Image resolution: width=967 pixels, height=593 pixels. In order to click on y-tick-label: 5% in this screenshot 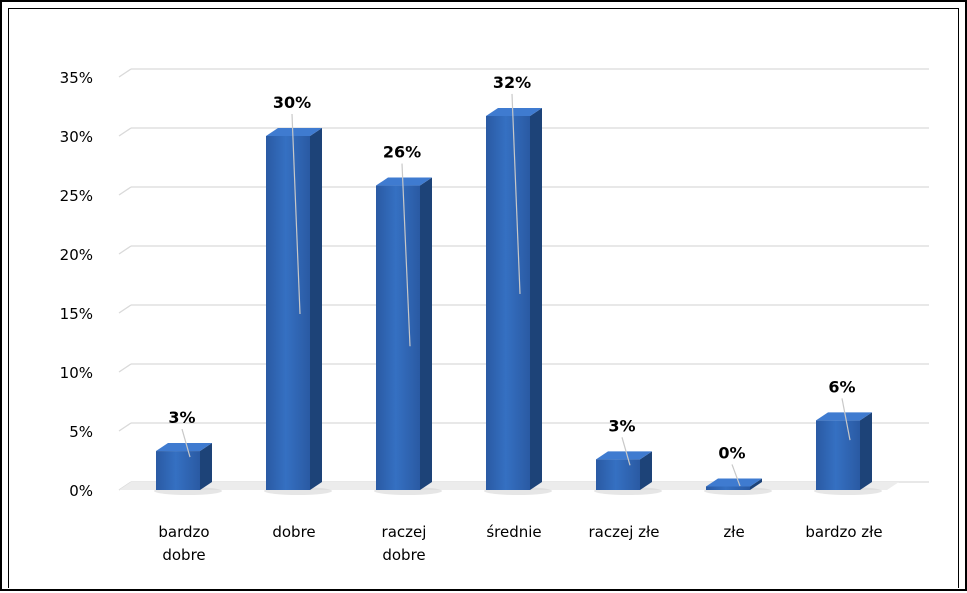, I will do `click(81, 432)`.